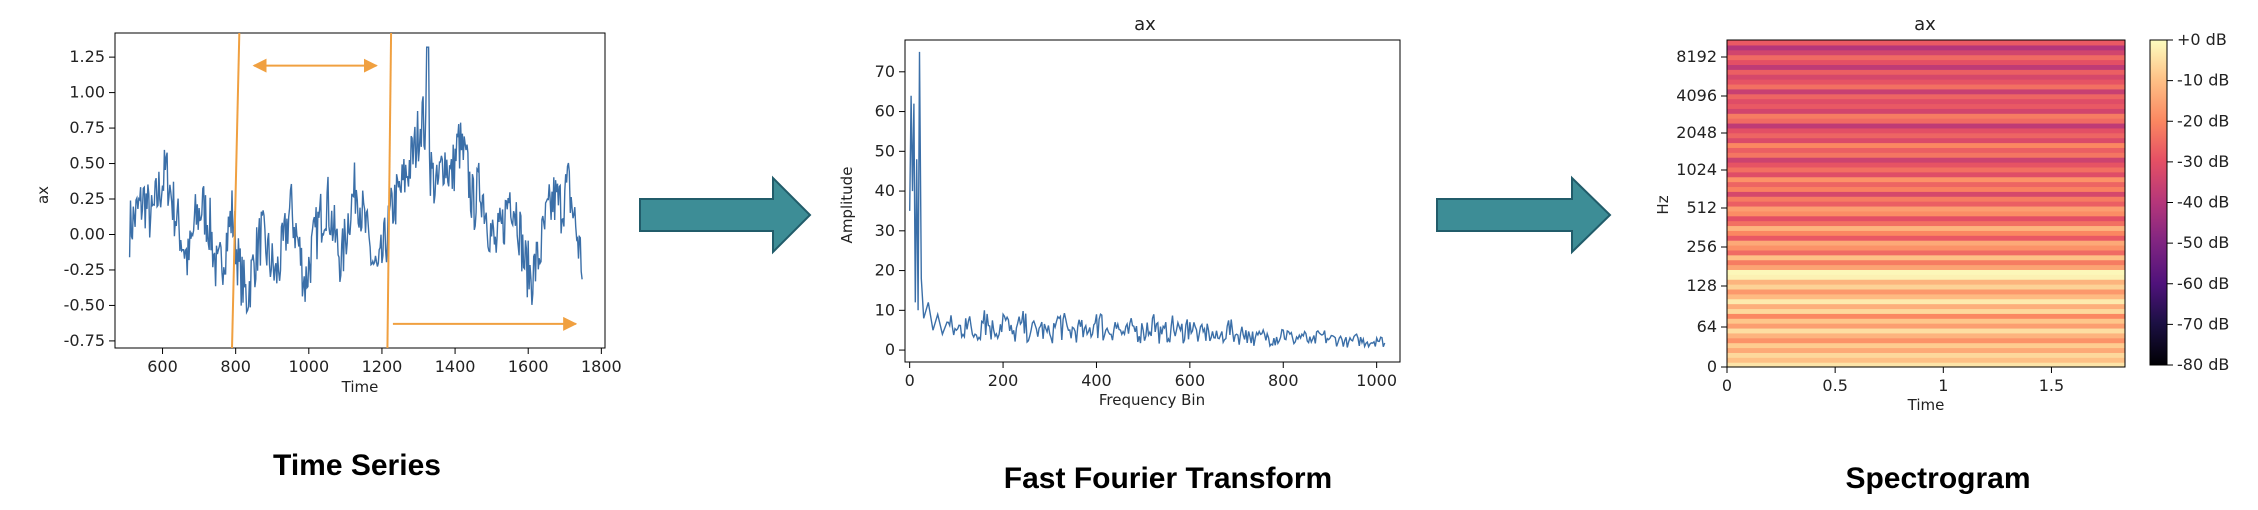  Describe the element at coordinates (84, 340) in the screenshot. I see `y-tick-label: -0.75` at that location.